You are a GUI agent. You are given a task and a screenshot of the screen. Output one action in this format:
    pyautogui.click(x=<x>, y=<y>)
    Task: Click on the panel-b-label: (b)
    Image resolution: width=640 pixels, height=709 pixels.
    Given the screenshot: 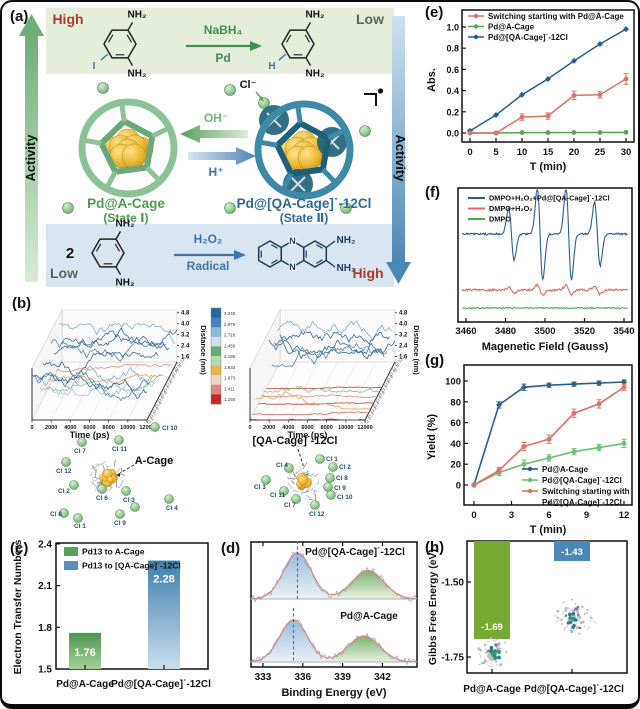 What is the action you would take?
    pyautogui.click(x=22, y=303)
    